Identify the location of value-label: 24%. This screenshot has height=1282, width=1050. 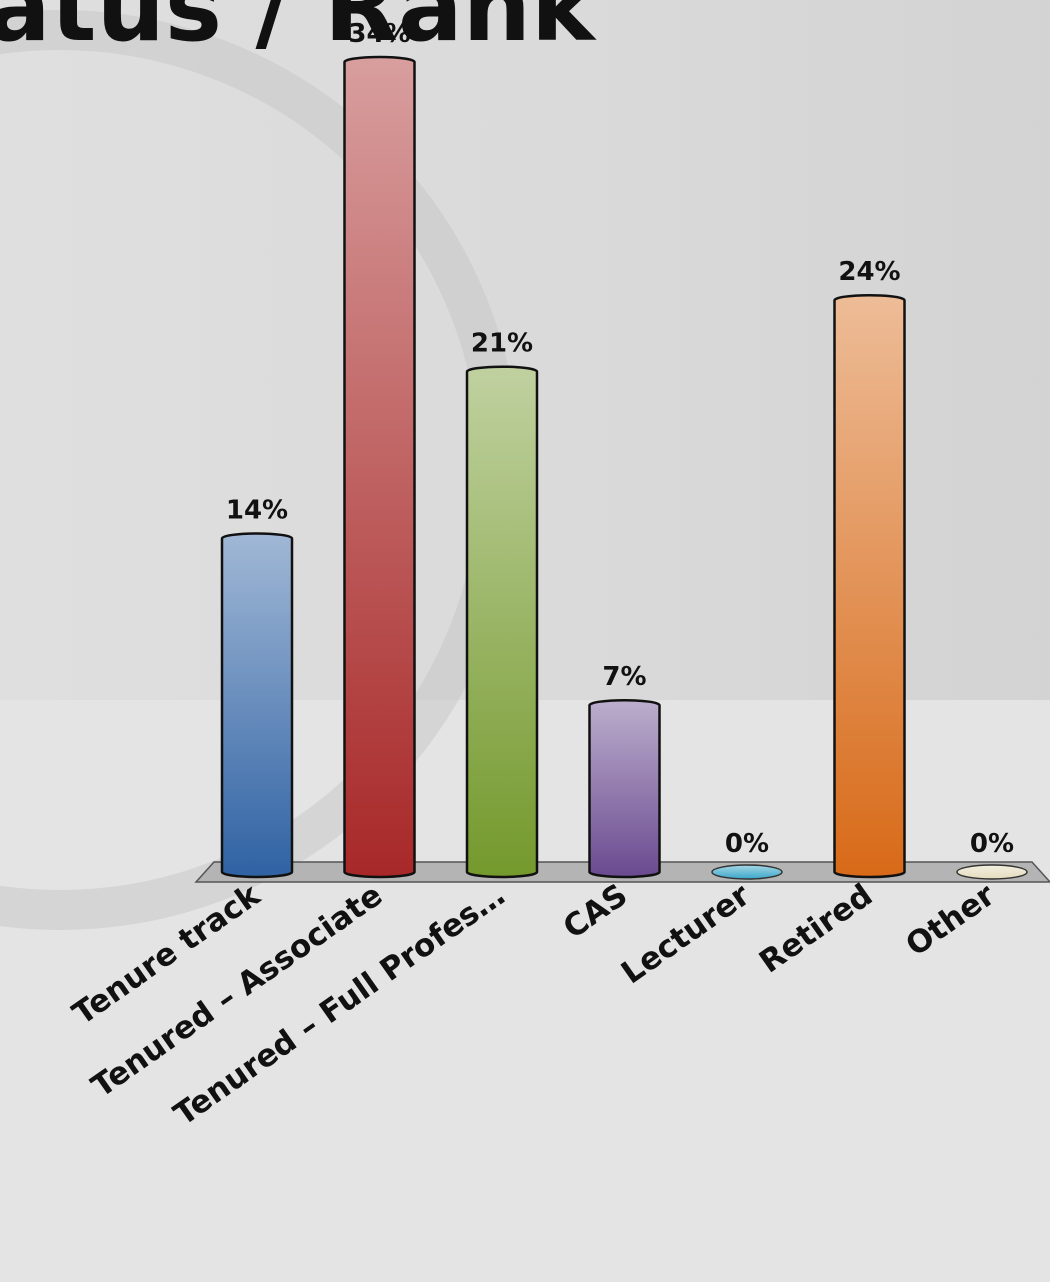
(869, 272).